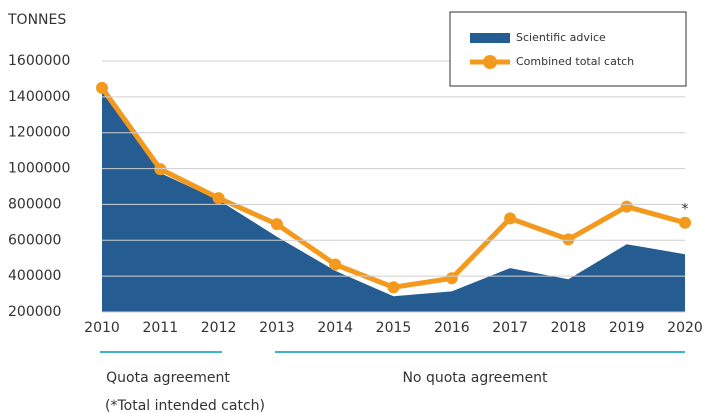  Describe the element at coordinates (475, 378) in the screenshot. I see `period-label: No quota agreement` at that location.